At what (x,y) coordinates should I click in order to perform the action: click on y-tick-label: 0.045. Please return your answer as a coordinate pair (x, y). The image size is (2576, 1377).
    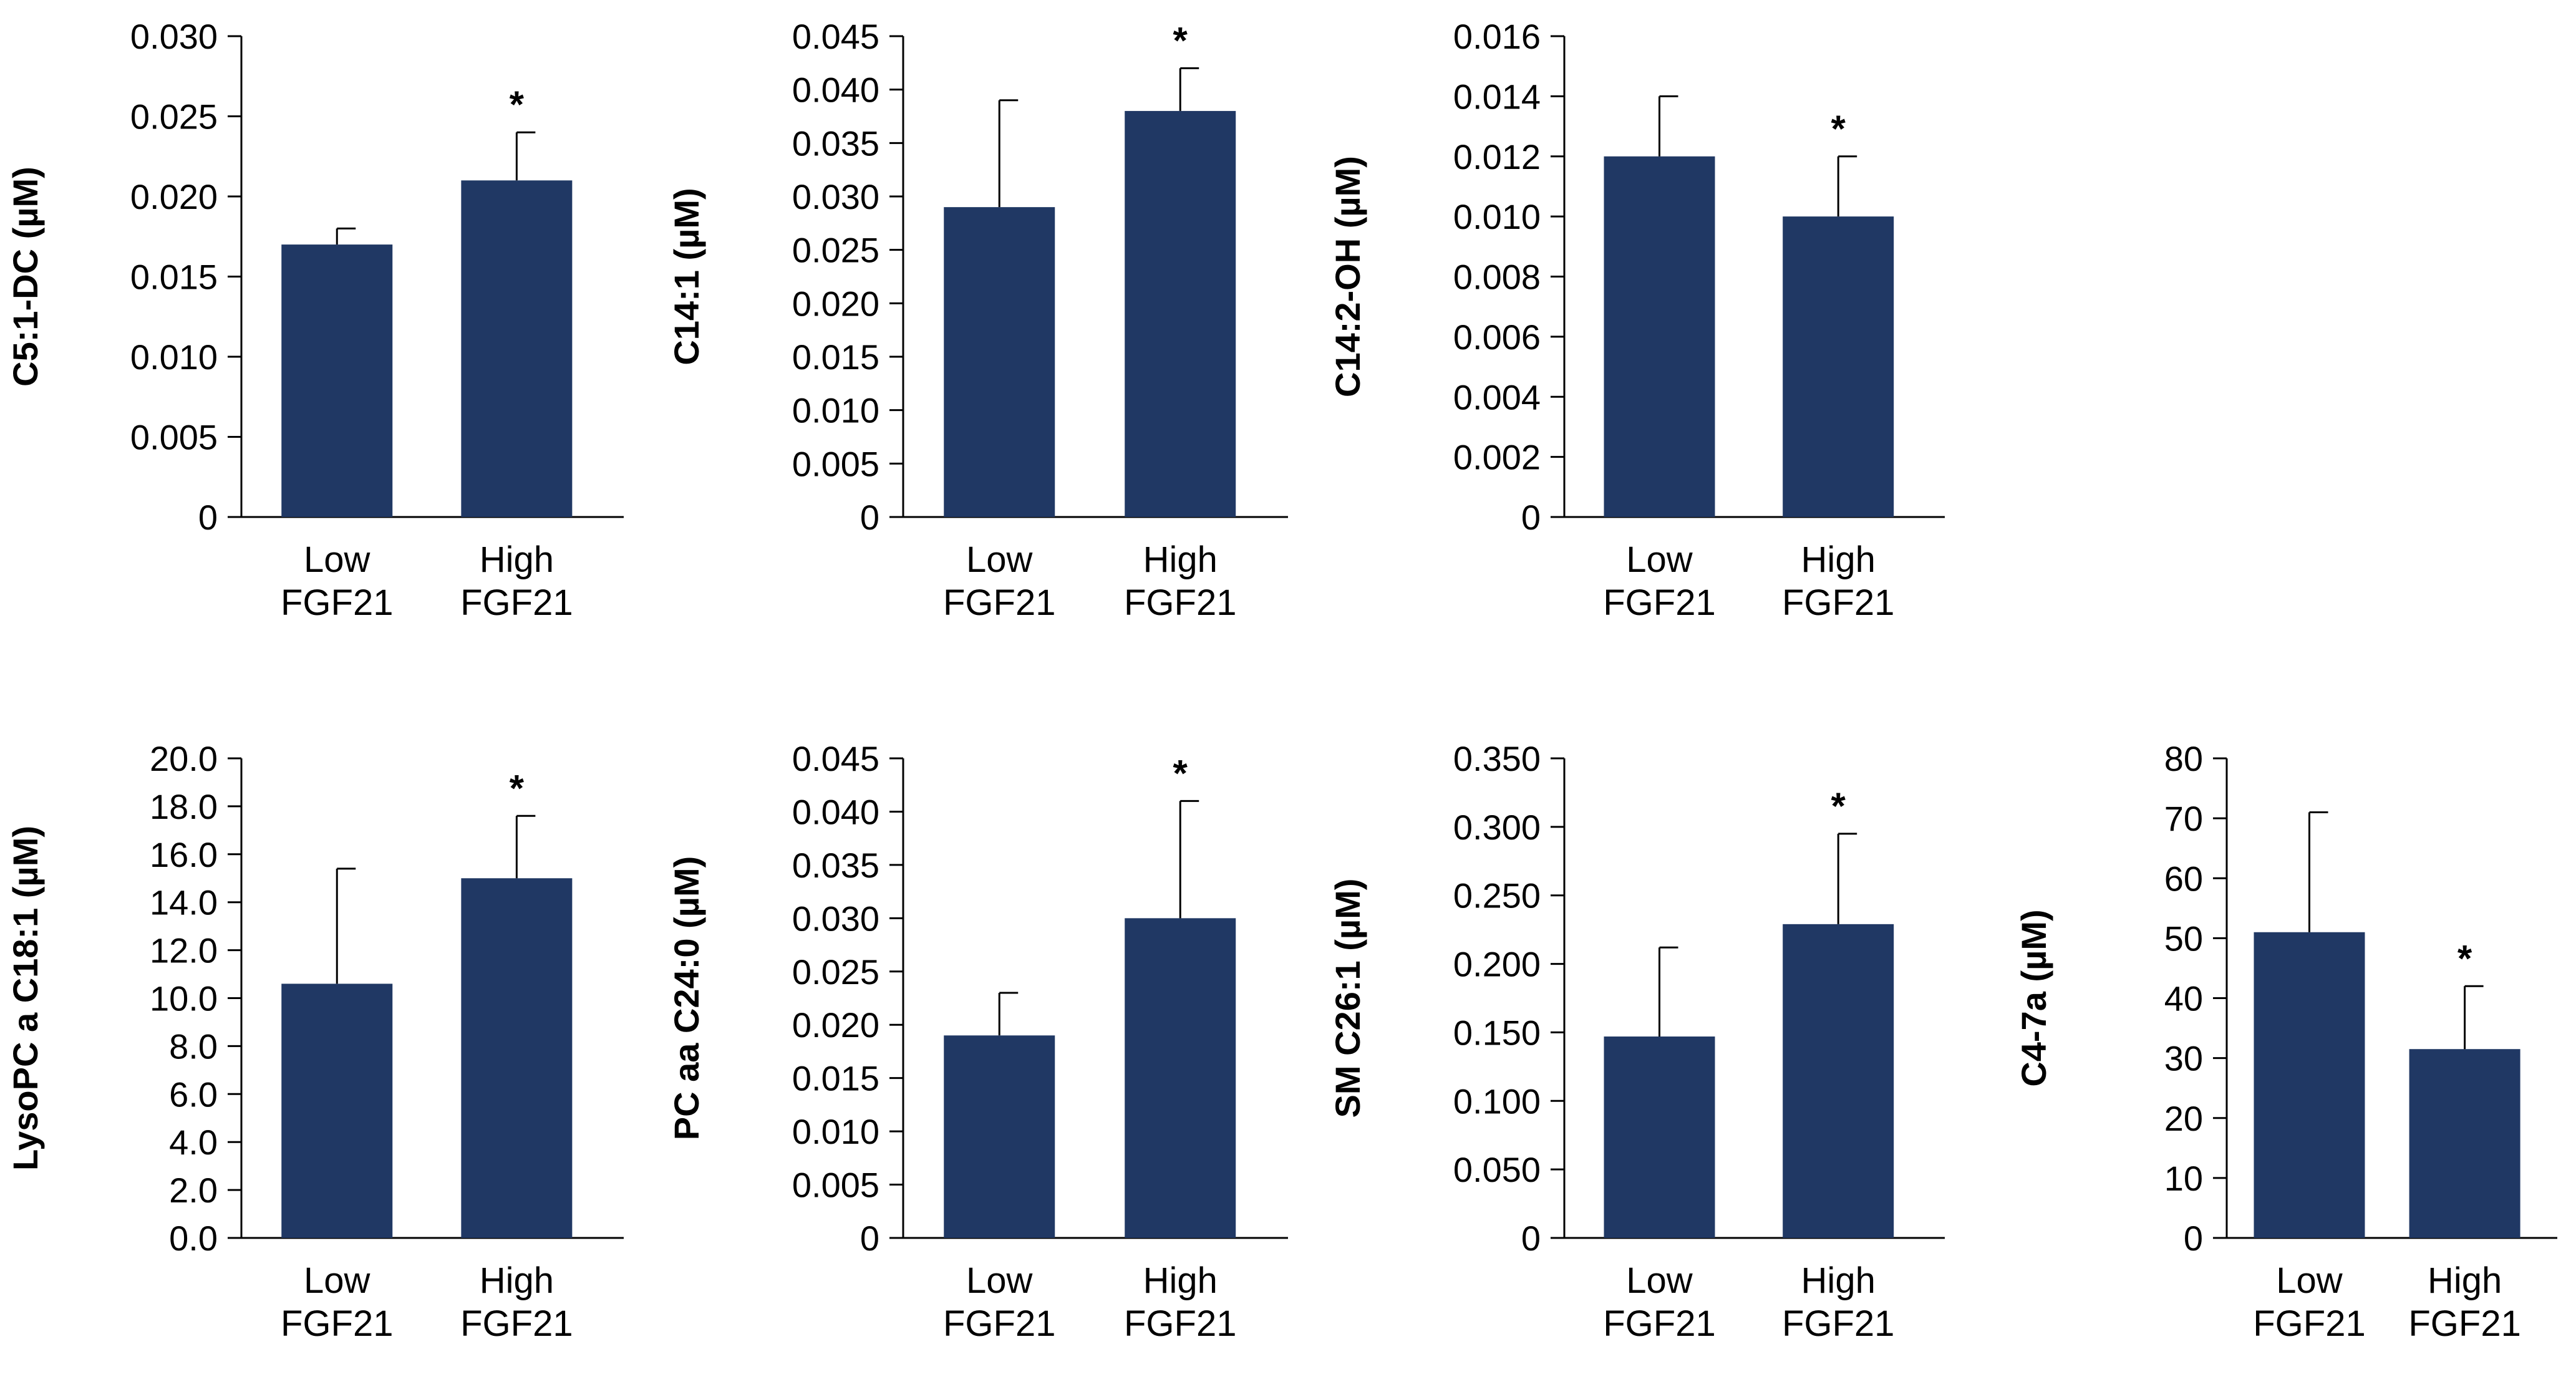
    Looking at the image, I should click on (835, 758).